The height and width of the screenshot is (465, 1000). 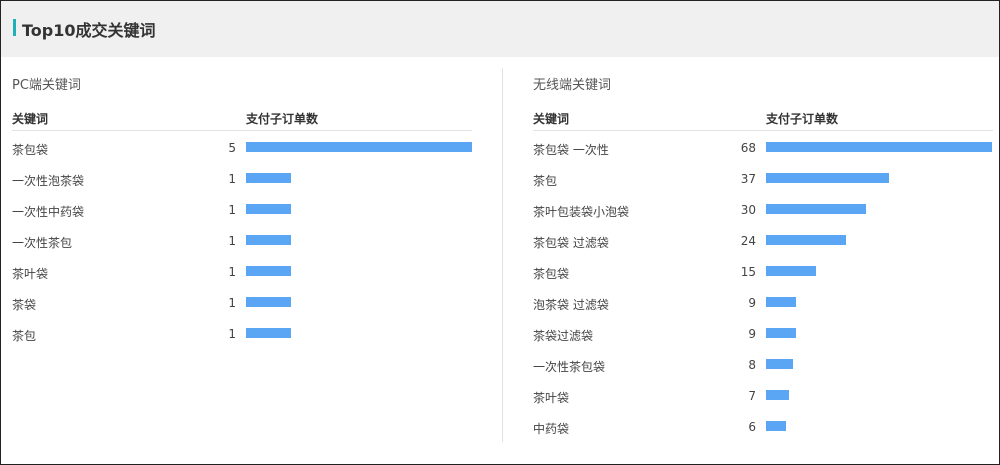 I want to click on table-row: 泡茶袋 过滤袋 9, so click(x=763, y=306).